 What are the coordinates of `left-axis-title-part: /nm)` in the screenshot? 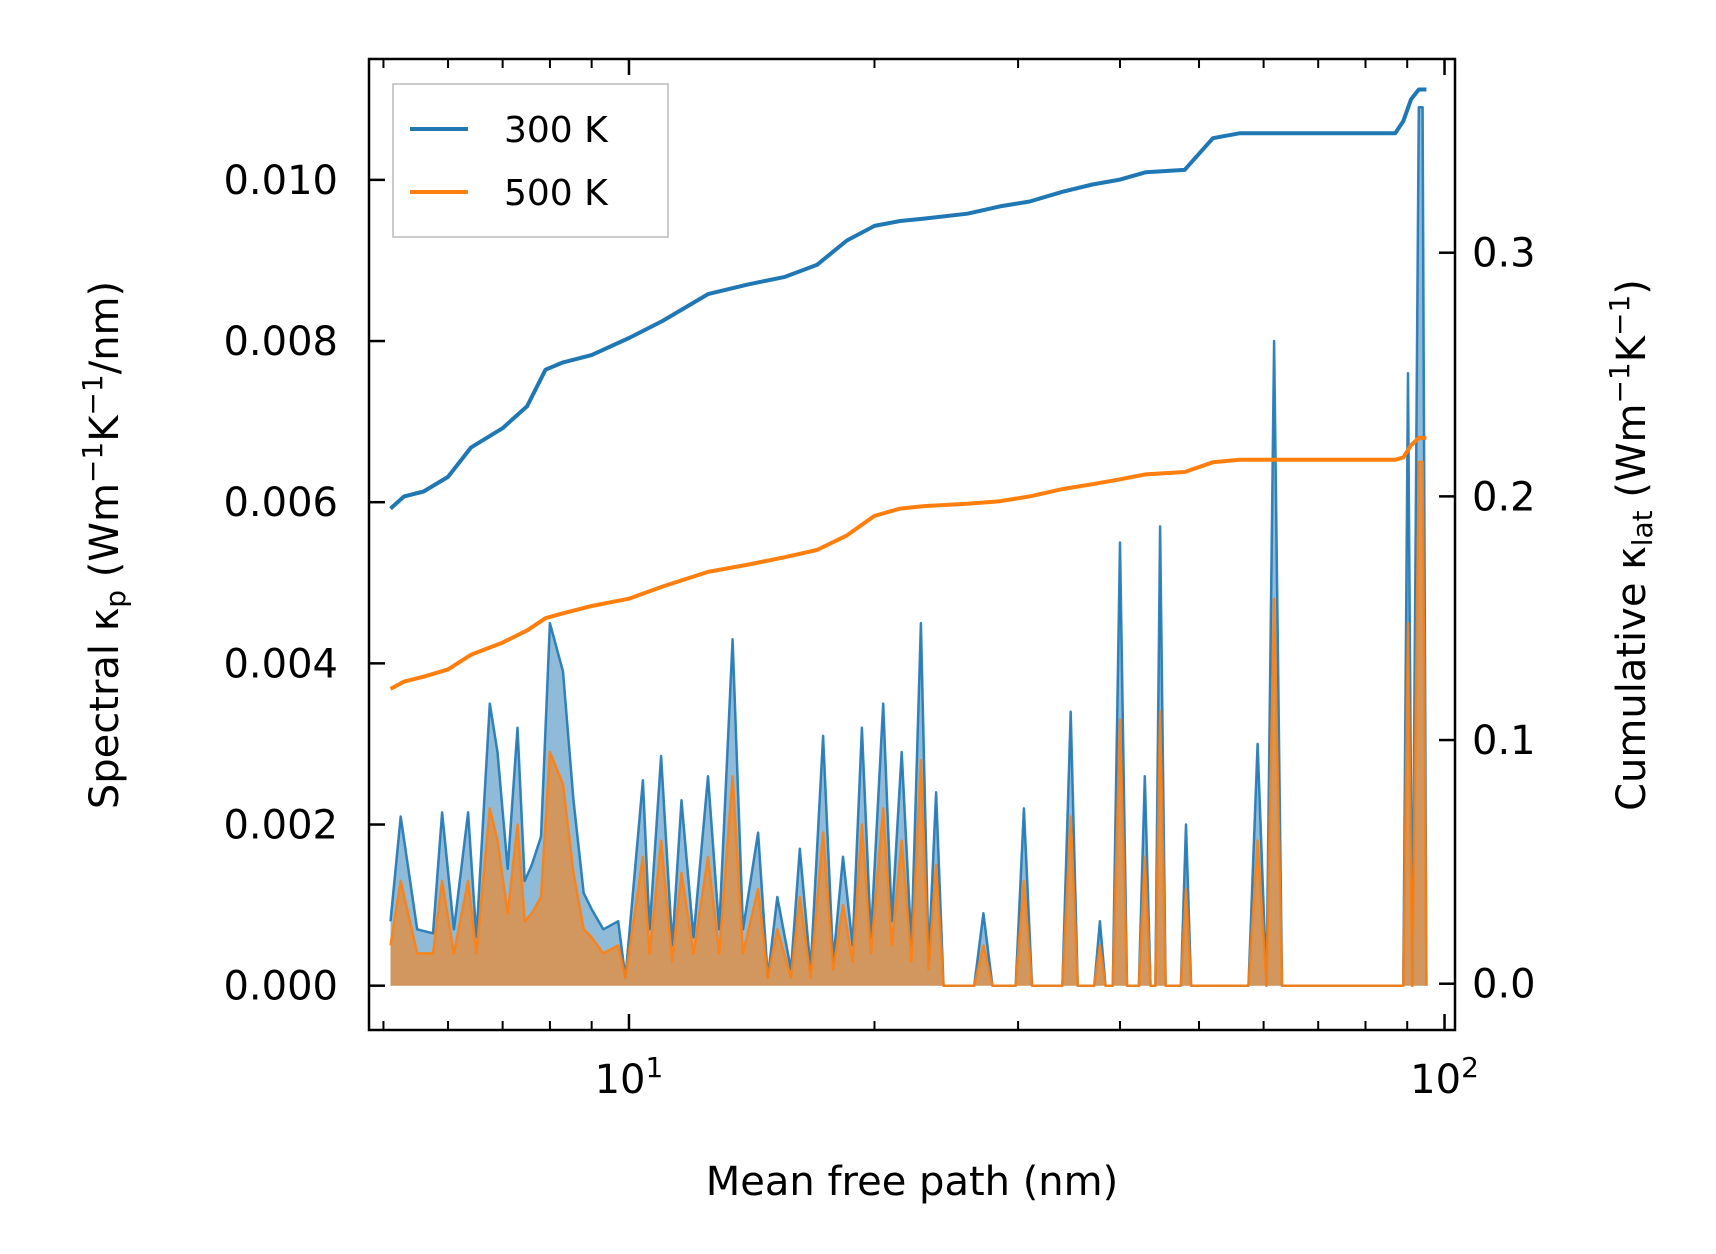 It's located at (105, 327).